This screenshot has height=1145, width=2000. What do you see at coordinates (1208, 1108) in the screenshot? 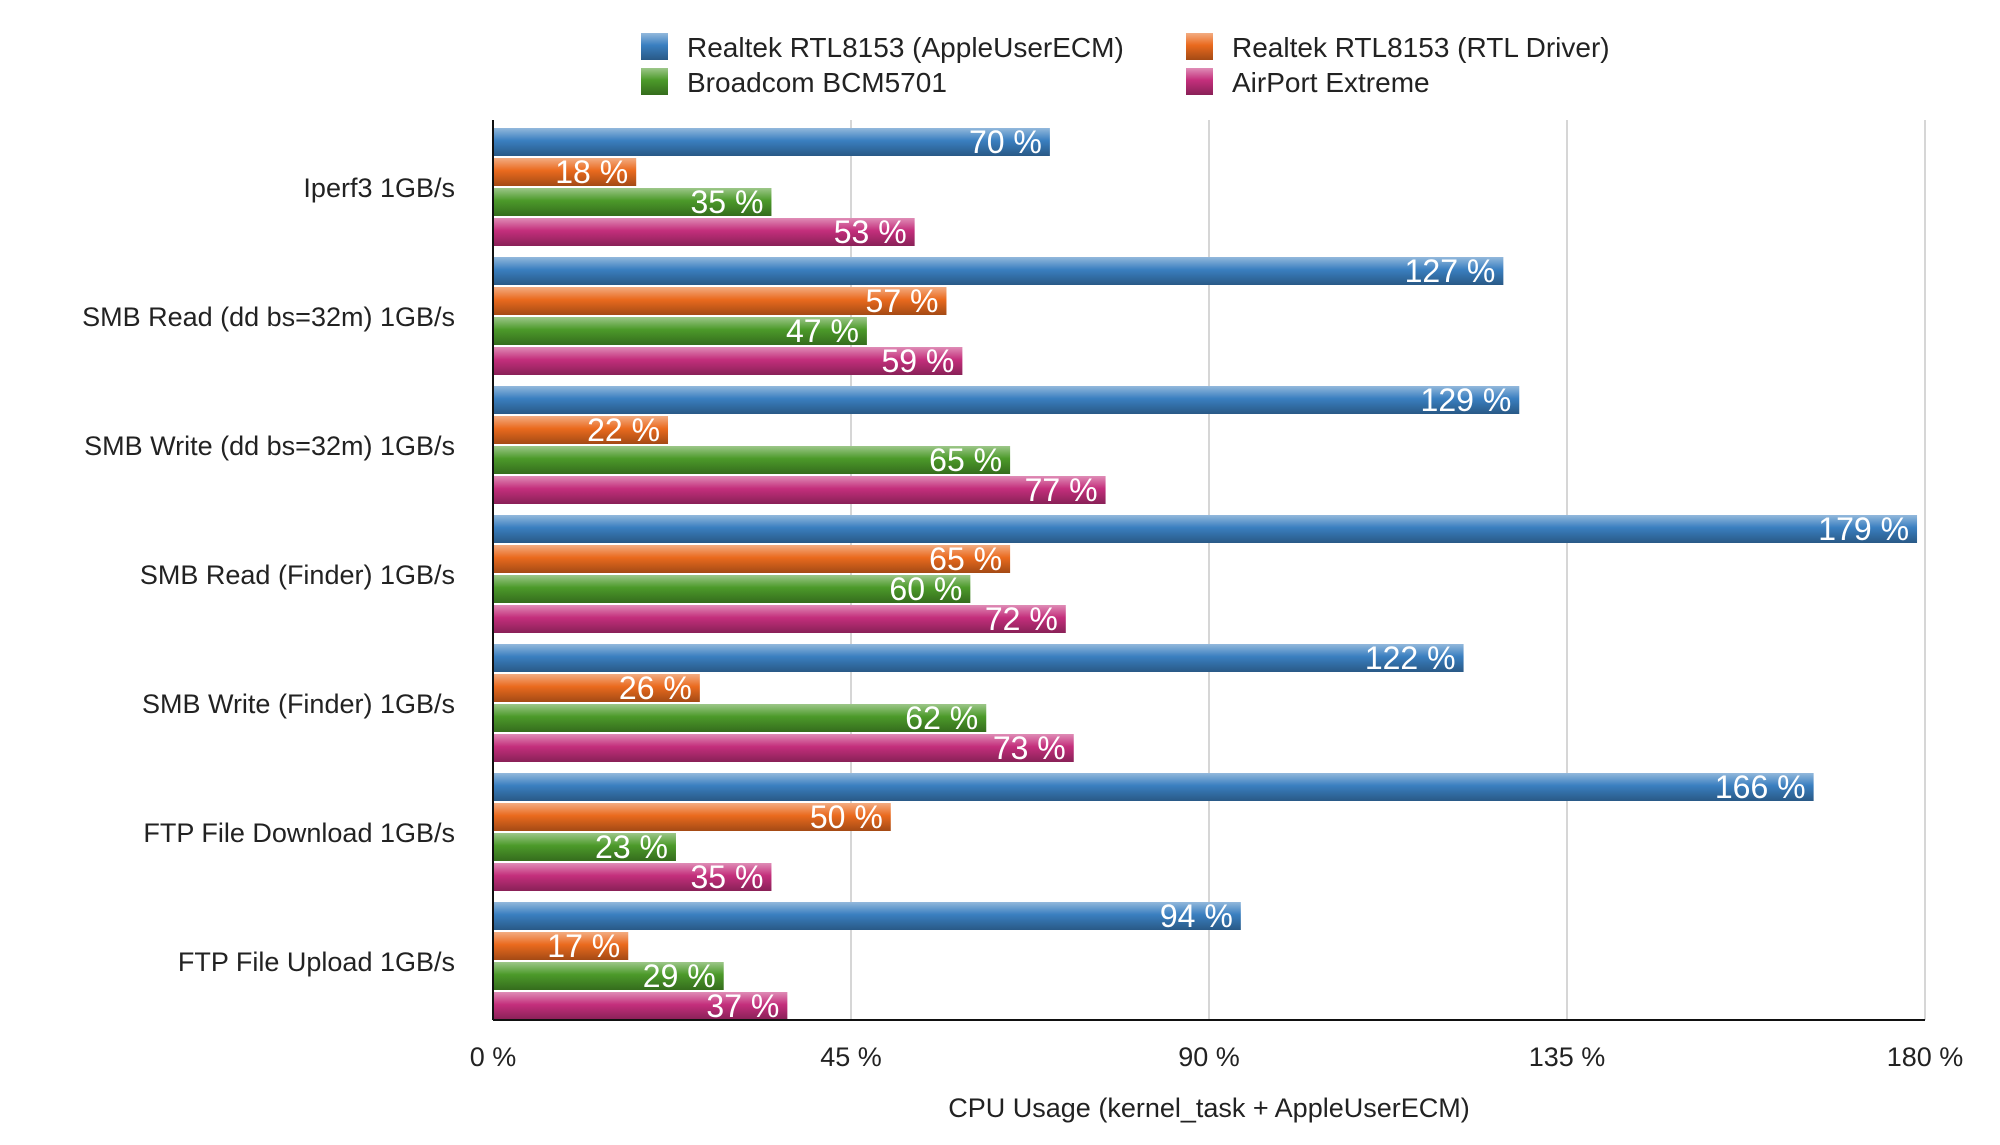
I see `x-axis-title: CPU Usage (kernel_task + AppleUserECM)` at bounding box center [1208, 1108].